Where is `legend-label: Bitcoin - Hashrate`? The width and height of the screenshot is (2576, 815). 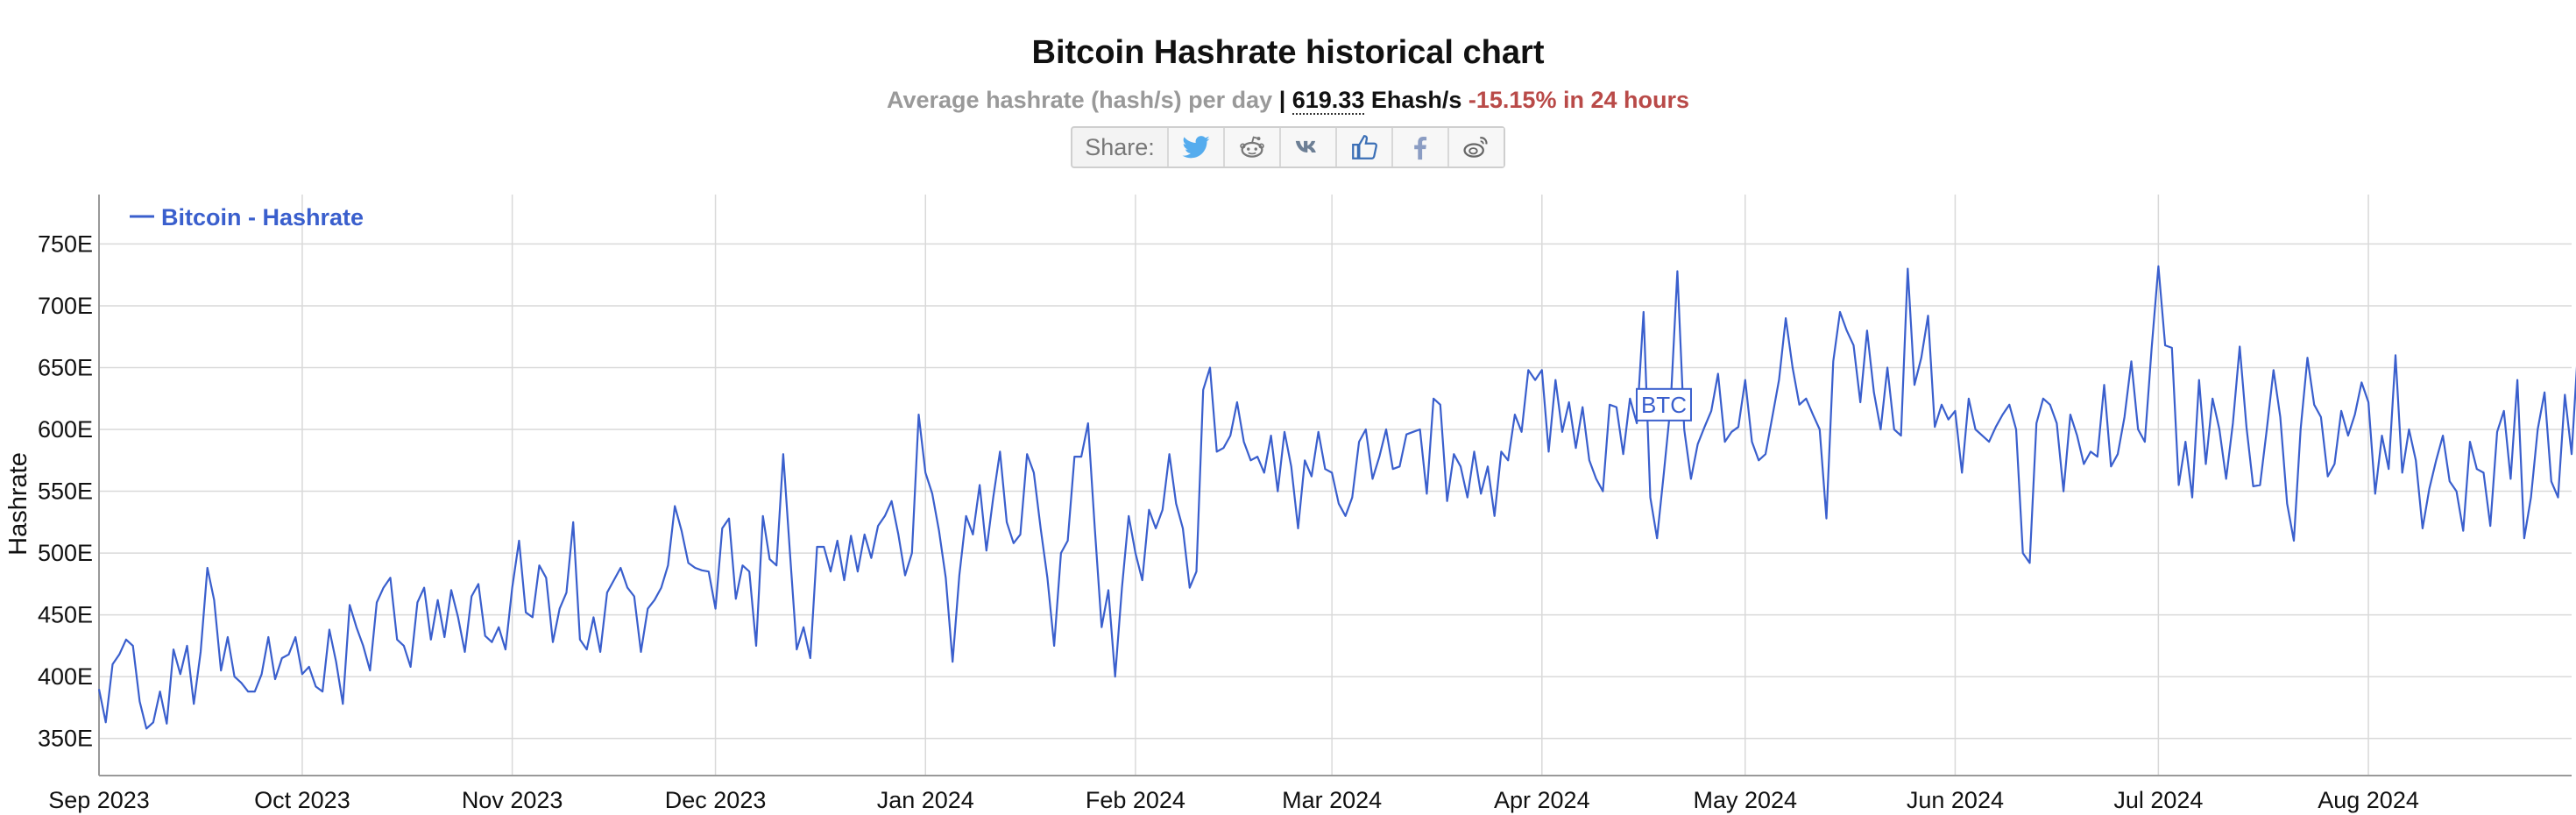 legend-label: Bitcoin - Hashrate is located at coordinates (262, 217).